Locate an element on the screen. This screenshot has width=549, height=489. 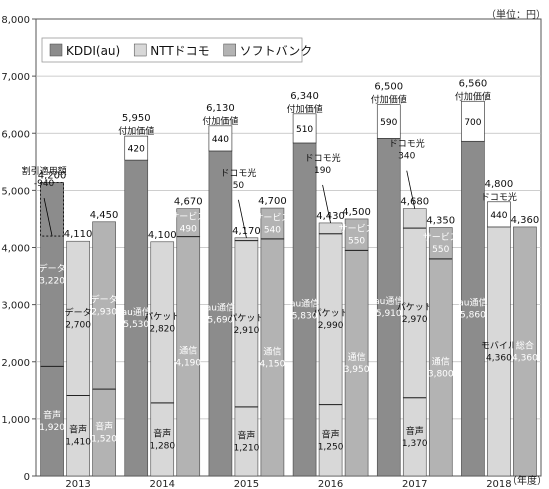
segment-label: 音声 1,370 is located at coordinates (415, 437).